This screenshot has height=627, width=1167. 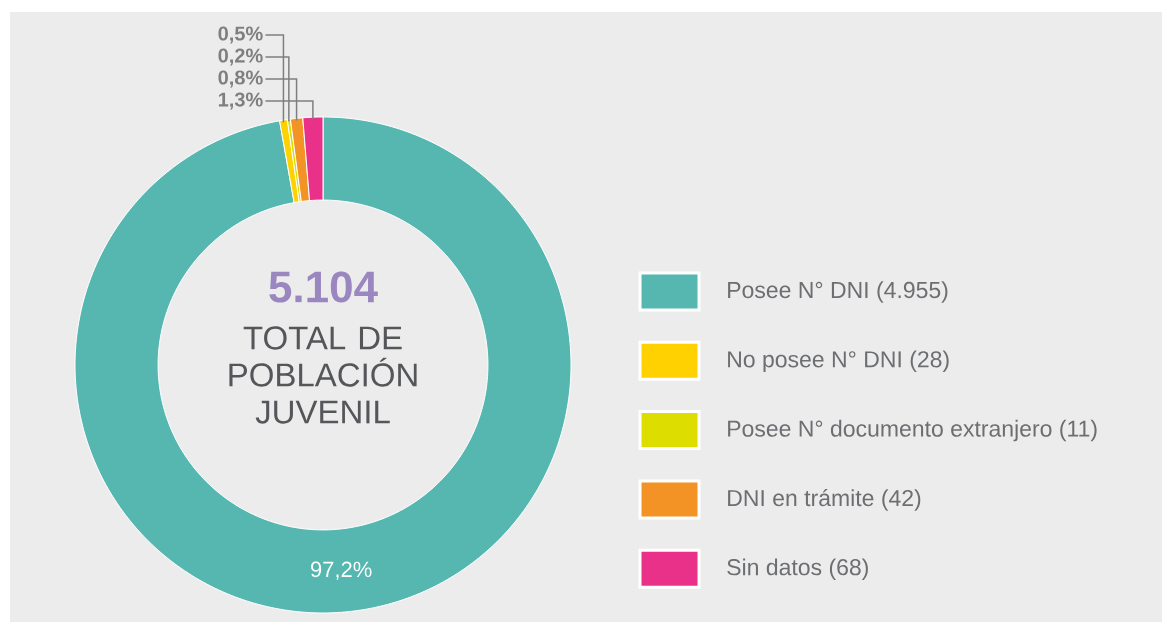 I want to click on text: 5.104, so click(x=323, y=287).